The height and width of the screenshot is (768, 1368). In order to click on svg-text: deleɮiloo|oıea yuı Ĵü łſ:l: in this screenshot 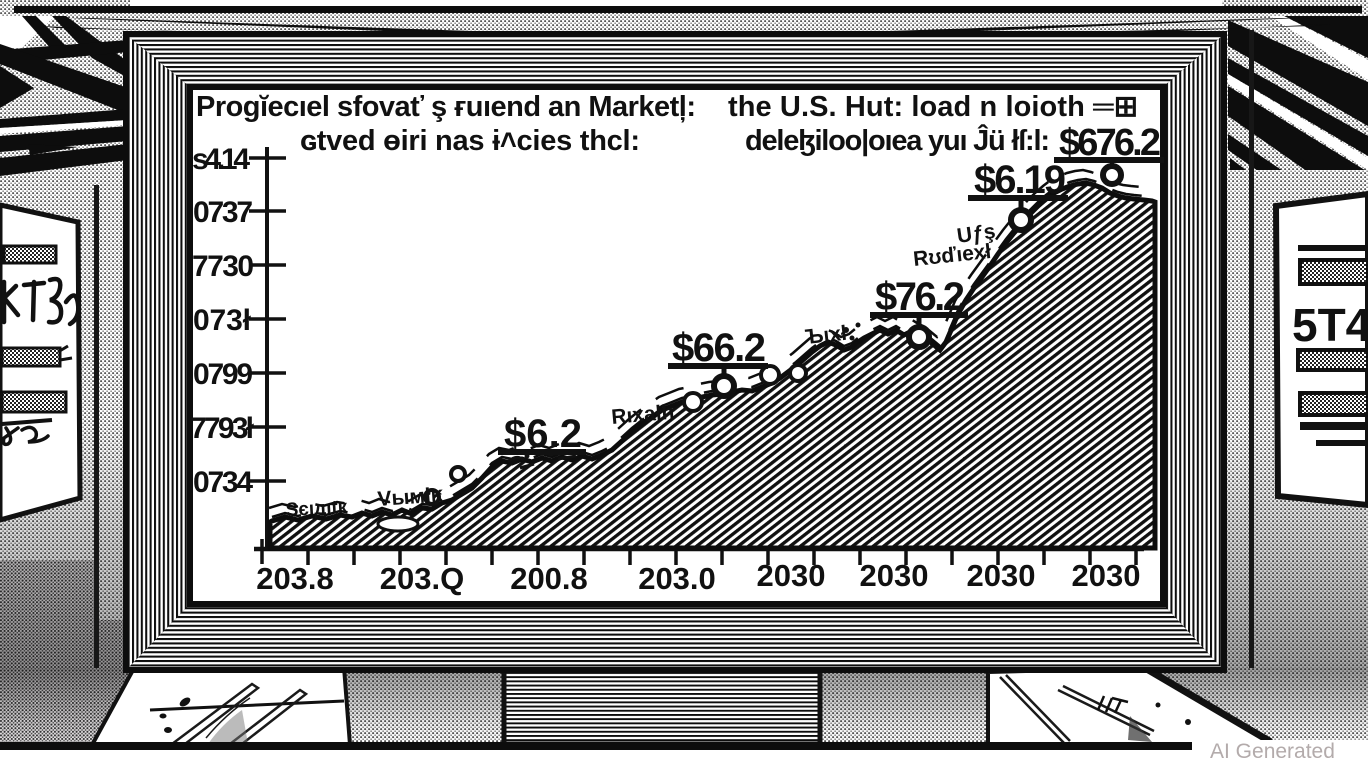, I will do `click(897, 140)`.